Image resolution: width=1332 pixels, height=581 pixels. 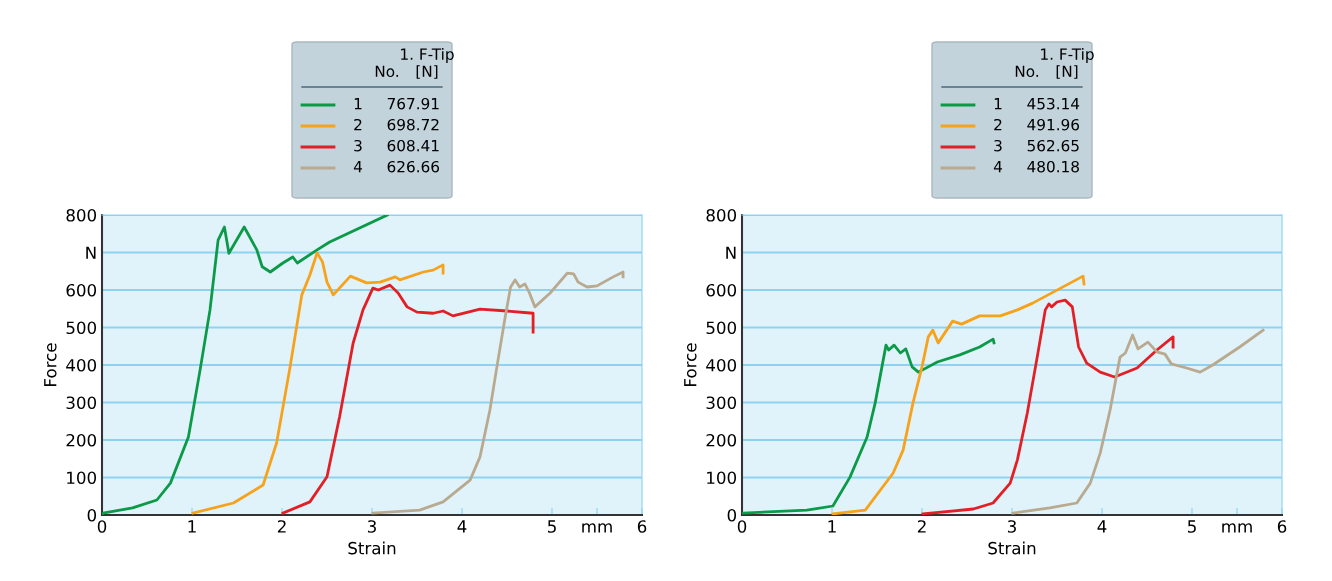 I want to click on text: 608.41, so click(x=413, y=145).